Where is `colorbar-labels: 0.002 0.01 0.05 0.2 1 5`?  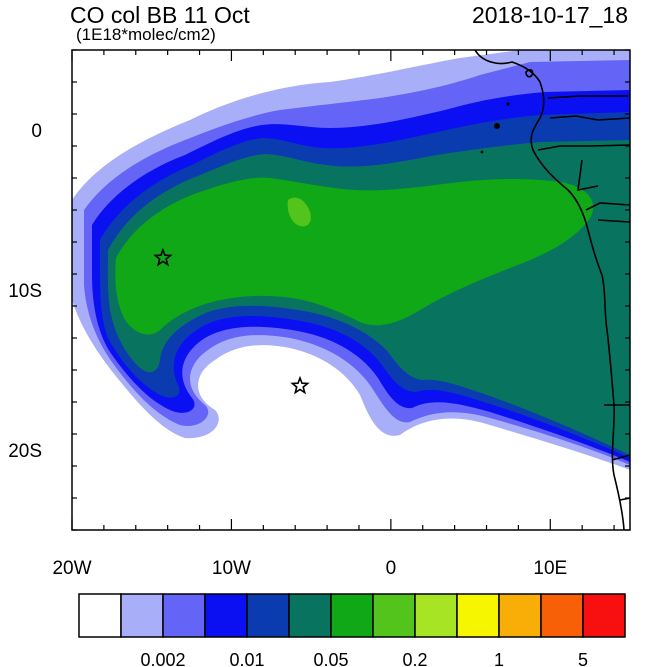 colorbar-labels: 0.002 0.01 0.05 0.2 1 5 is located at coordinates (364, 658).